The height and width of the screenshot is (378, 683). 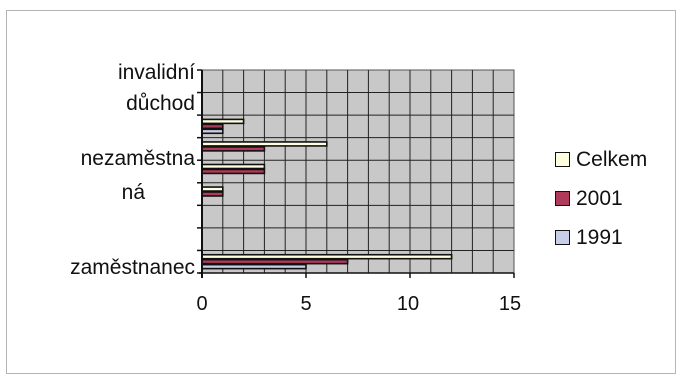 What do you see at coordinates (562, 237) in the screenshot?
I see `legend-swatch-1991` at bounding box center [562, 237].